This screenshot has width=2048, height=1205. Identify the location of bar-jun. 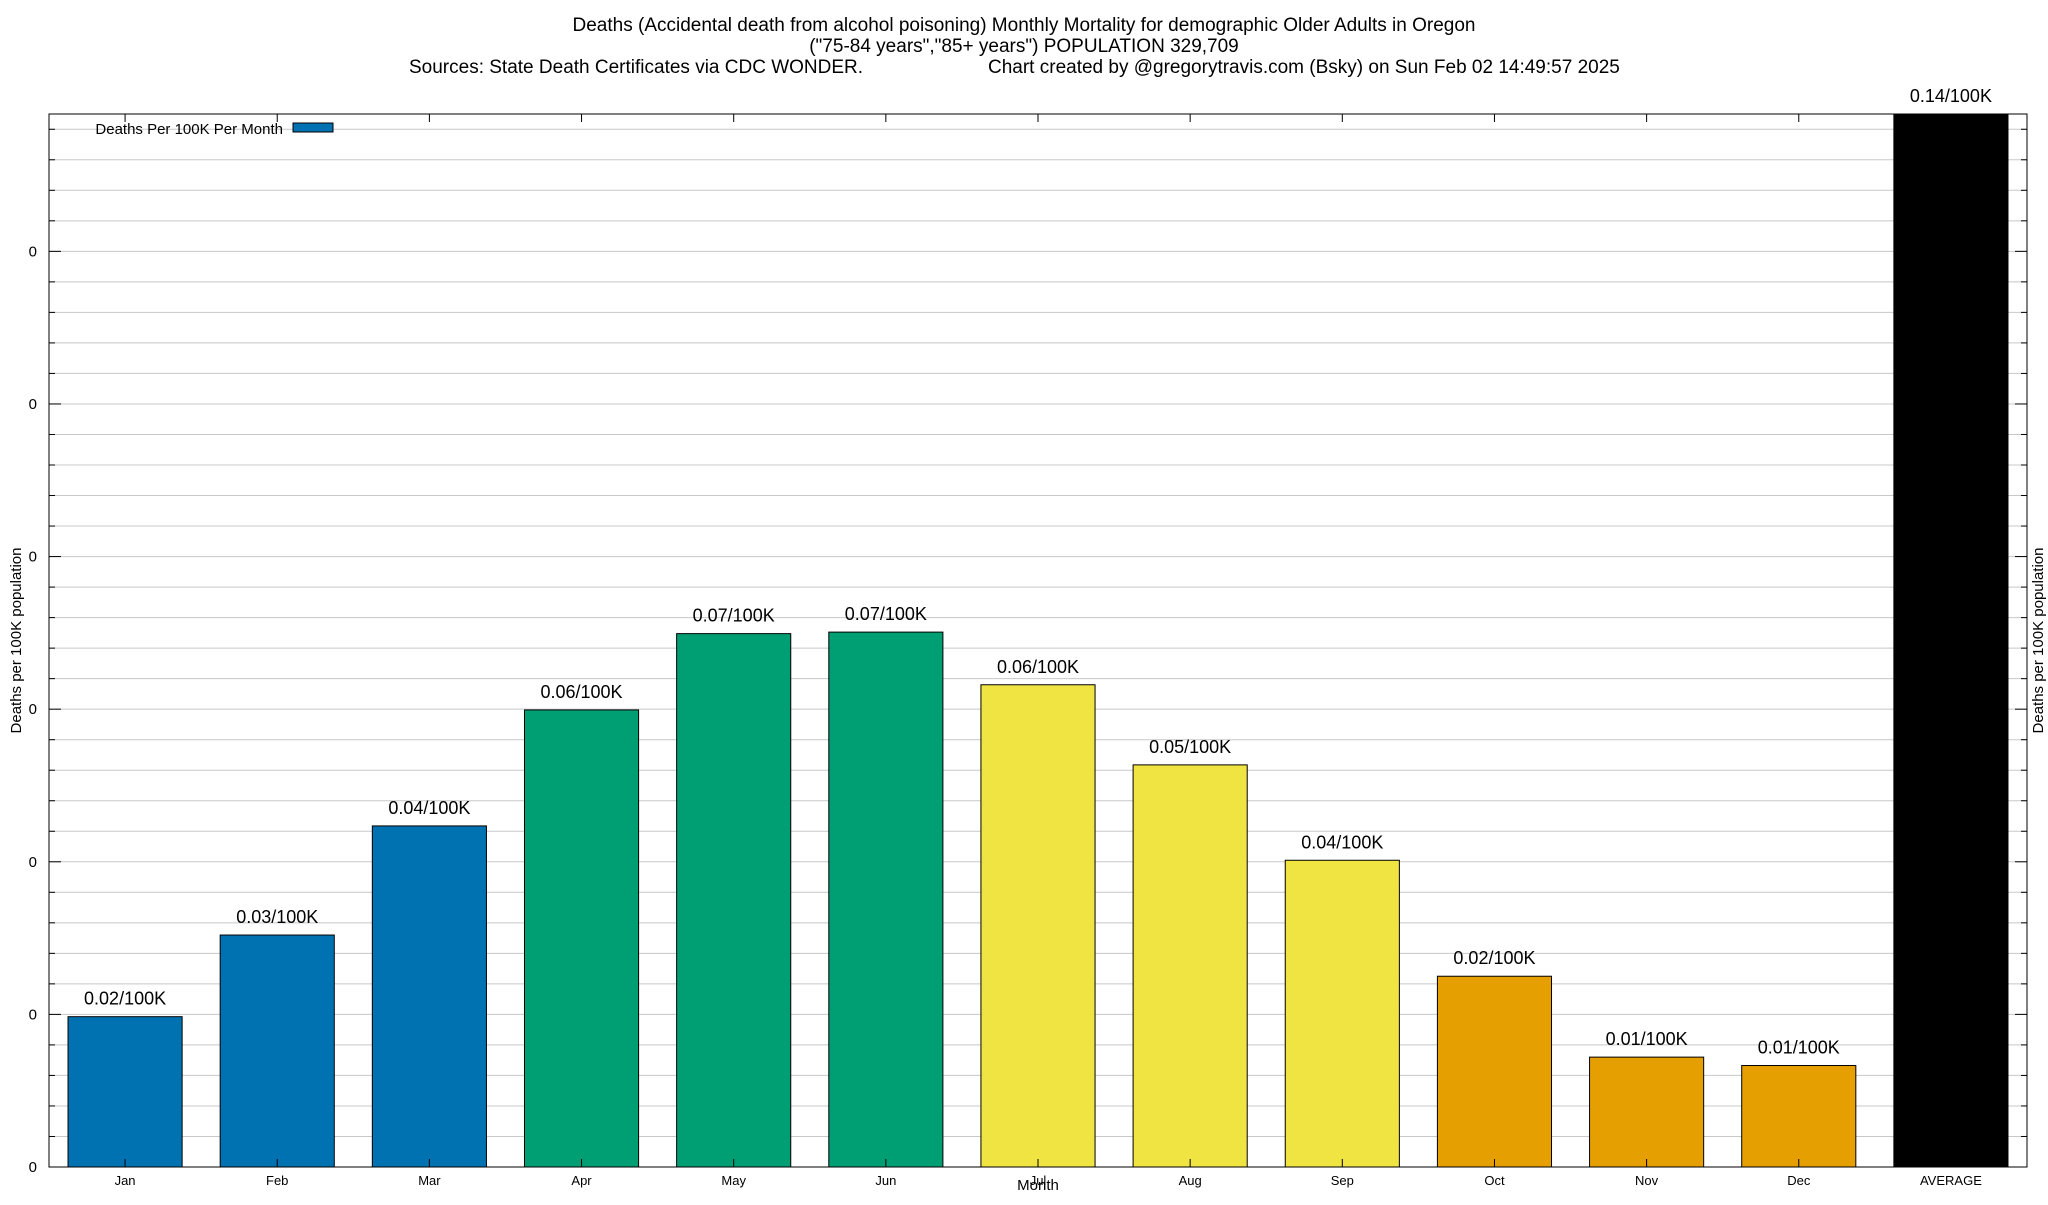
(886, 899).